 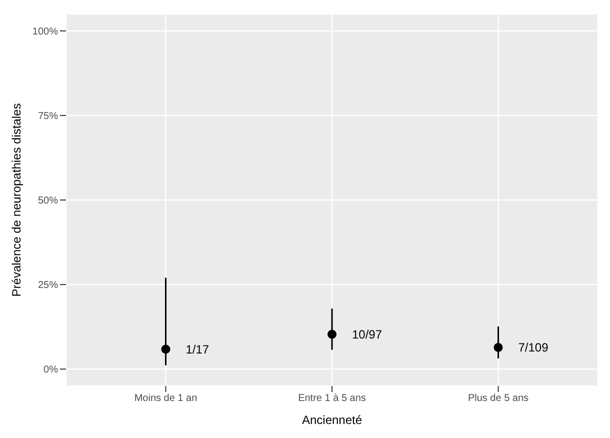 I want to click on y-axis-title: Prévalence de neuropathies distales, so click(x=16, y=200).